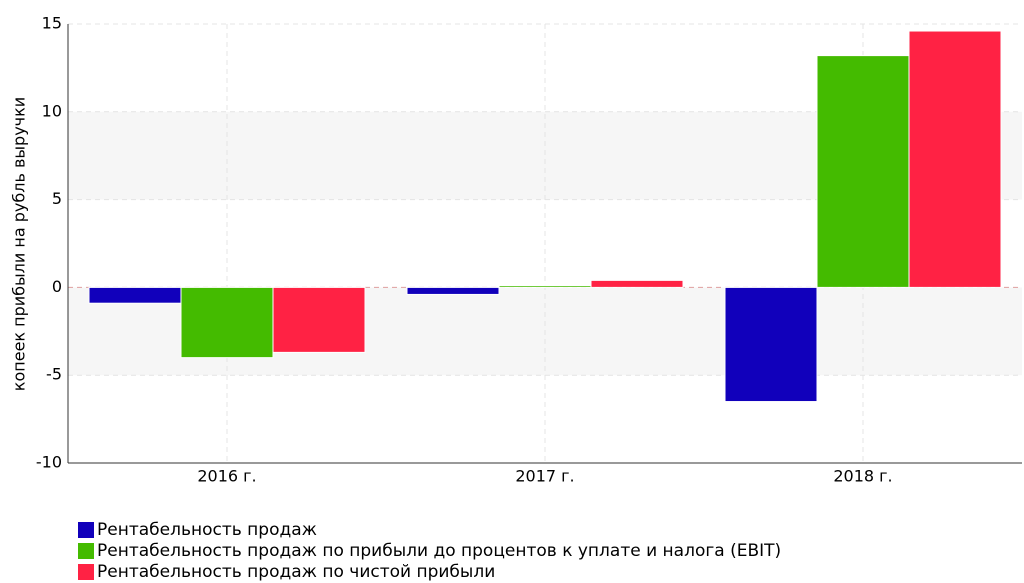 The image size is (1024, 583). I want to click on y-tick-label: 5, so click(57, 198).